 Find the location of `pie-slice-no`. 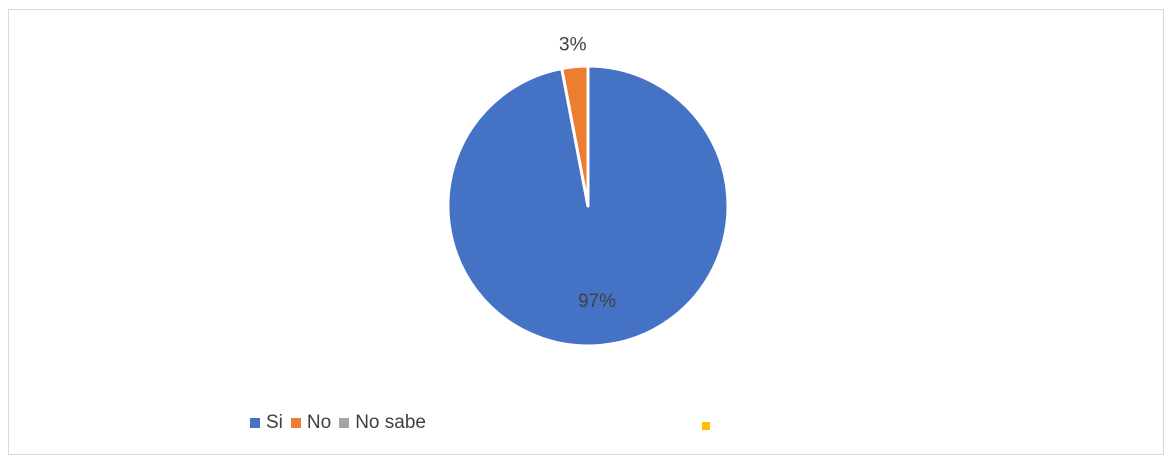

pie-slice-no is located at coordinates (575, 136).